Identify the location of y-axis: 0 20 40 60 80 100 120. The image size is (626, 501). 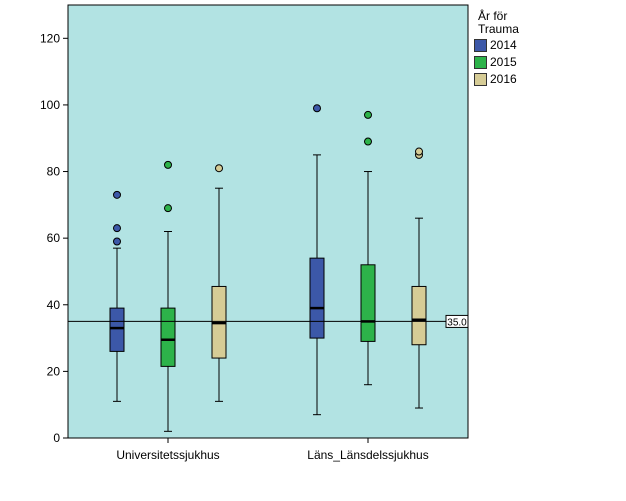
(54, 238).